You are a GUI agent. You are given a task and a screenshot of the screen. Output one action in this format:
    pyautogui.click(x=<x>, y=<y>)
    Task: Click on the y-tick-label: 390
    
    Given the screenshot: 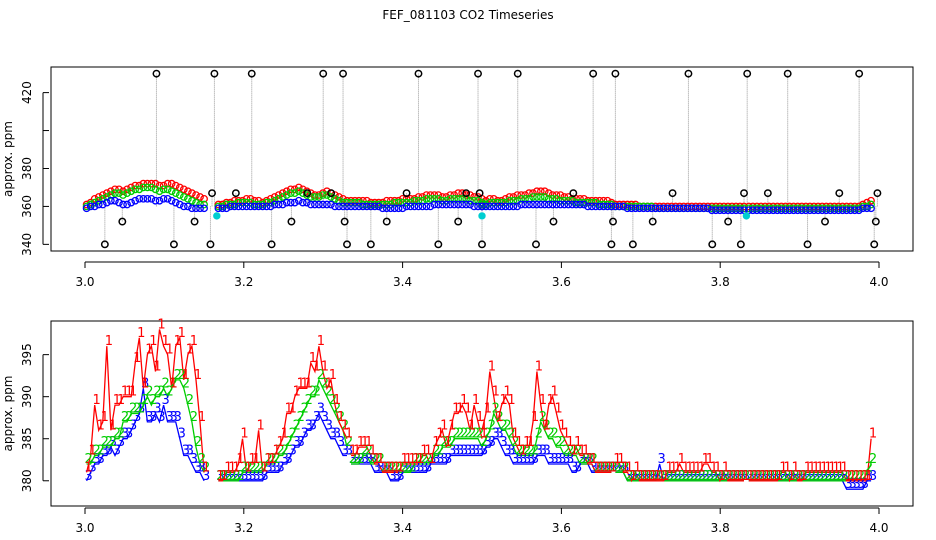 What is the action you would take?
    pyautogui.click(x=27, y=396)
    